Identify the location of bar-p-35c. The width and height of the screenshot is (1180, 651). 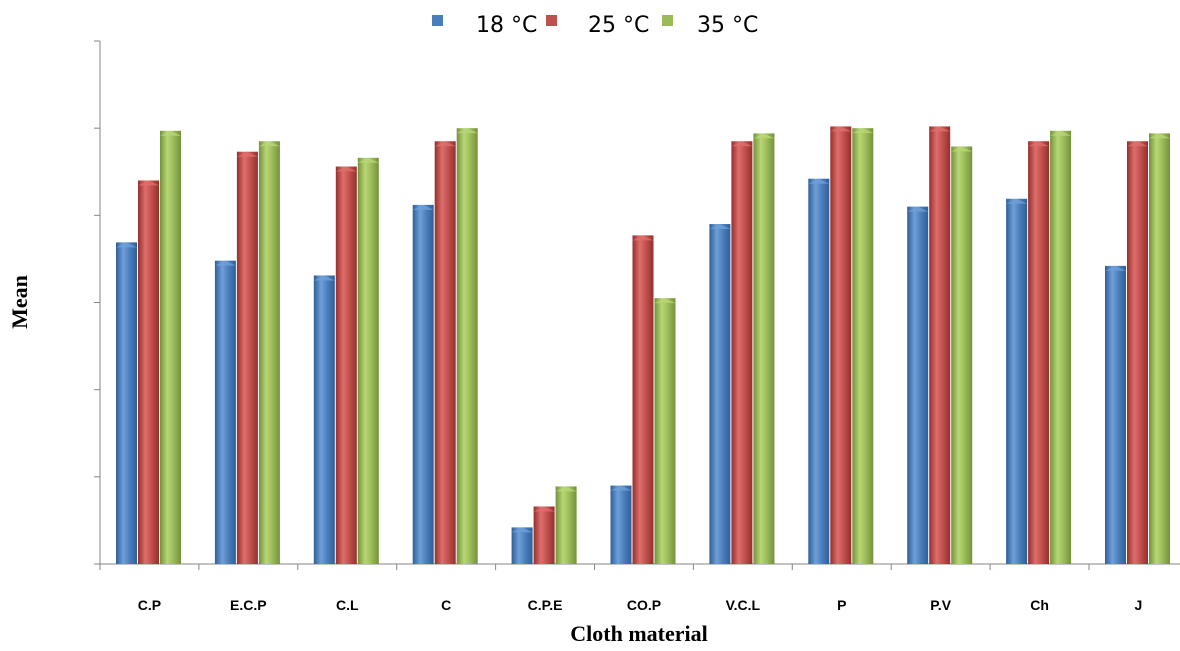
(863, 346).